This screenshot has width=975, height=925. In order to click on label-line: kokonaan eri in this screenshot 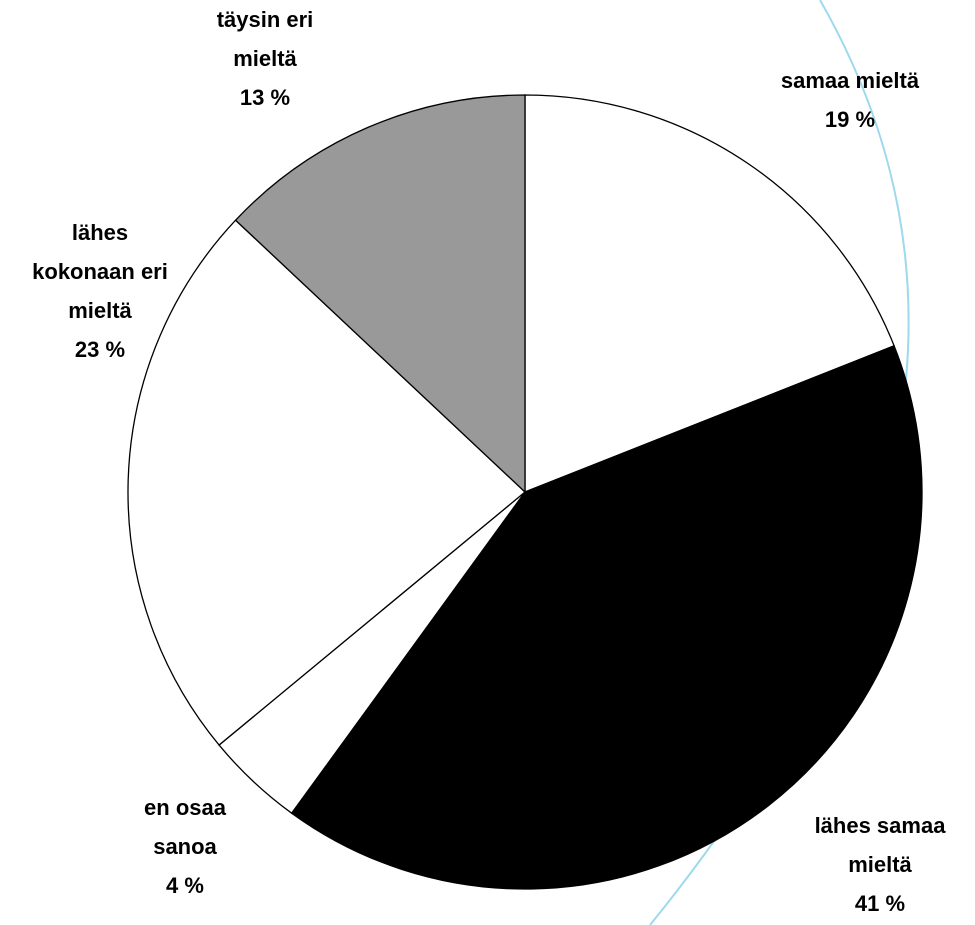, I will do `click(100, 271)`.